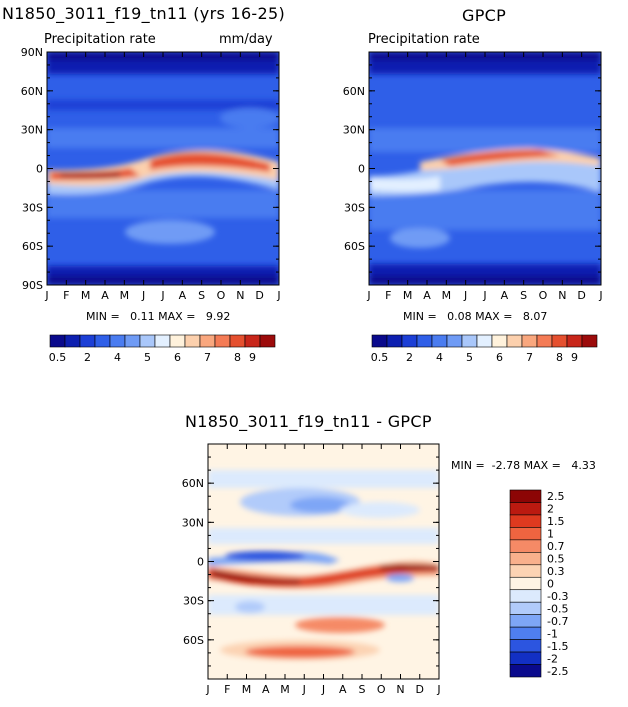 This screenshot has height=707, width=628. Describe the element at coordinates (201, 295) in the screenshot. I see `model-xtick-label: S` at that location.